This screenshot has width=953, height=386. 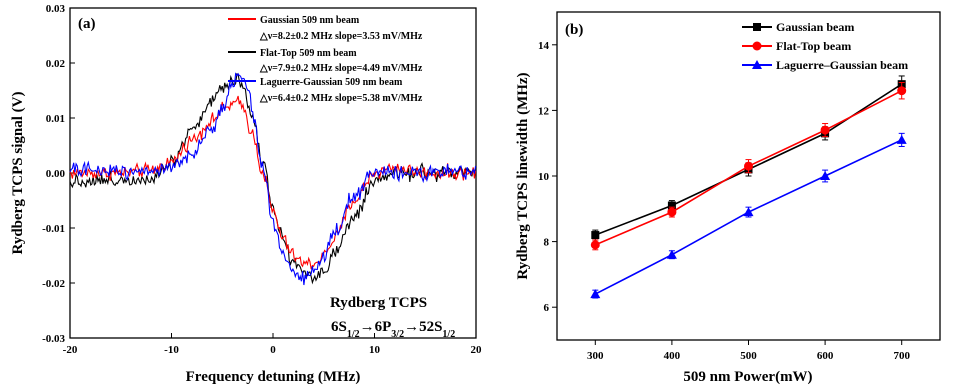 What do you see at coordinates (341, 36) in the screenshot?
I see `legend-detail-gaussian: △ν=8.2±0.2 MHz slope=3.53 mV/MHz` at bounding box center [341, 36].